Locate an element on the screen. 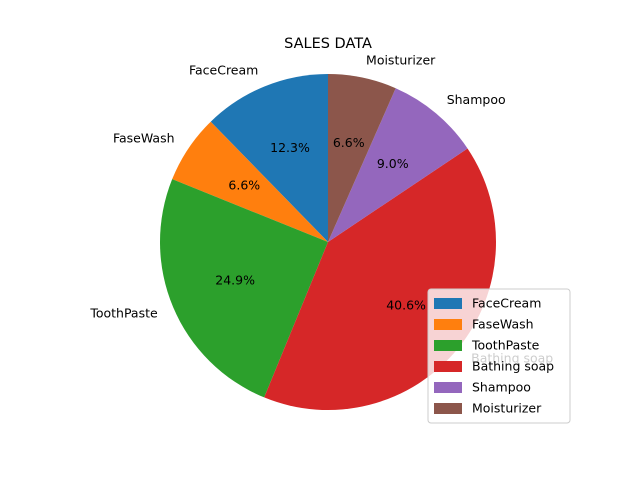 This screenshot has height=485, width=640. pie-slice-moisturizer is located at coordinates (362, 158).